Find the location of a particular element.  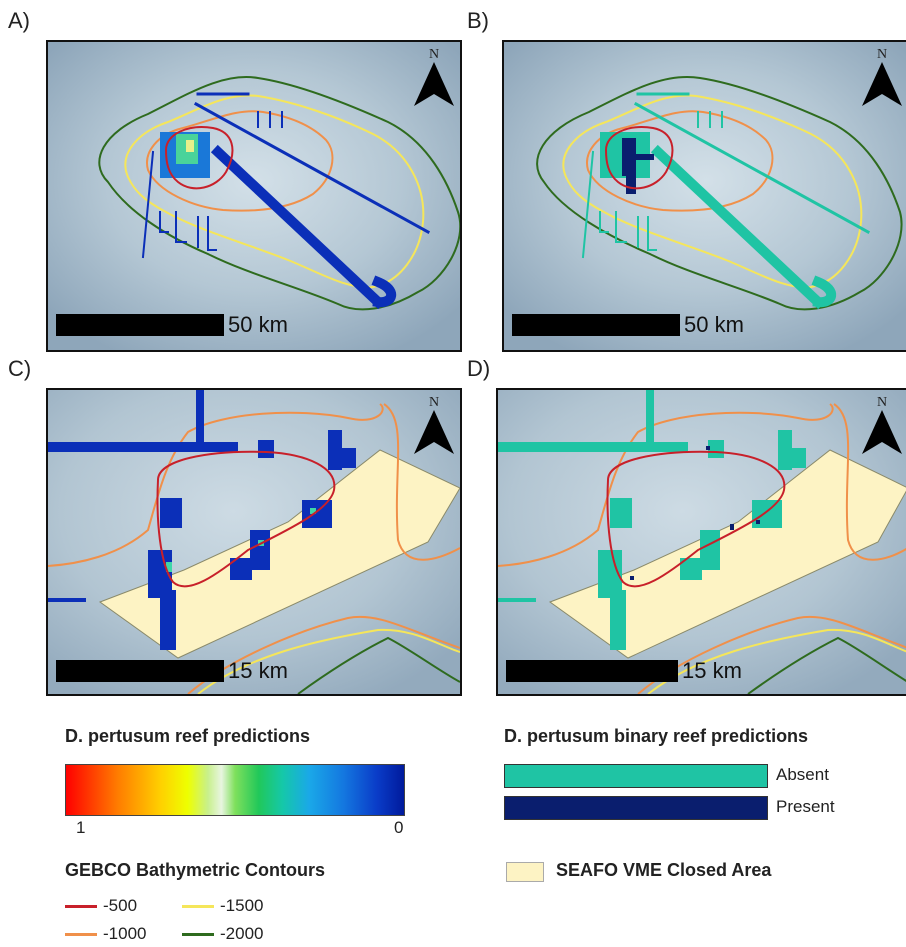

contour-key-2000: -2000 is located at coordinates (222, 934).